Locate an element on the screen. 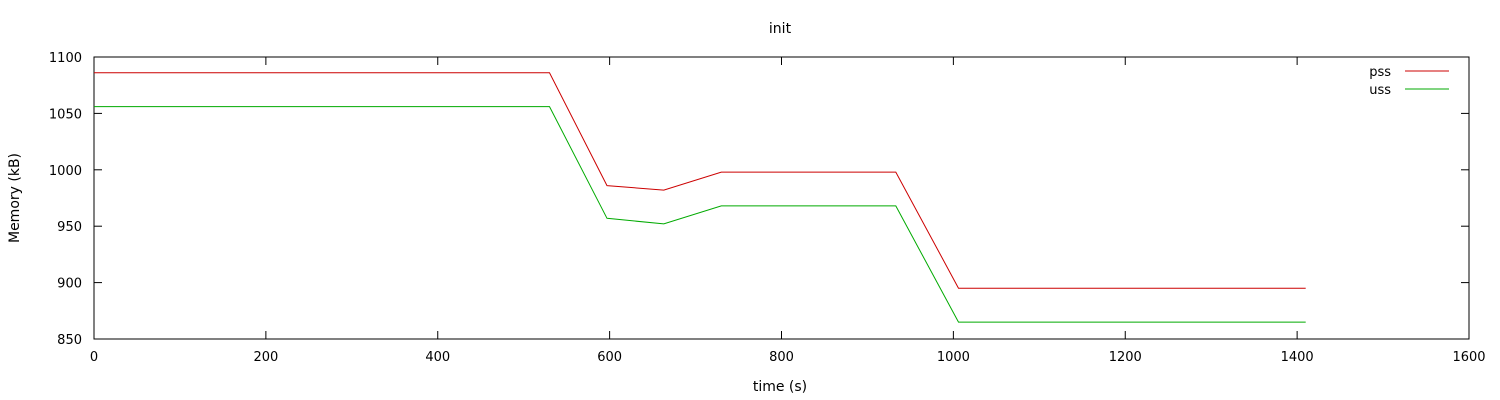  y-axis-label: Memory (kB) is located at coordinates (15, 198).